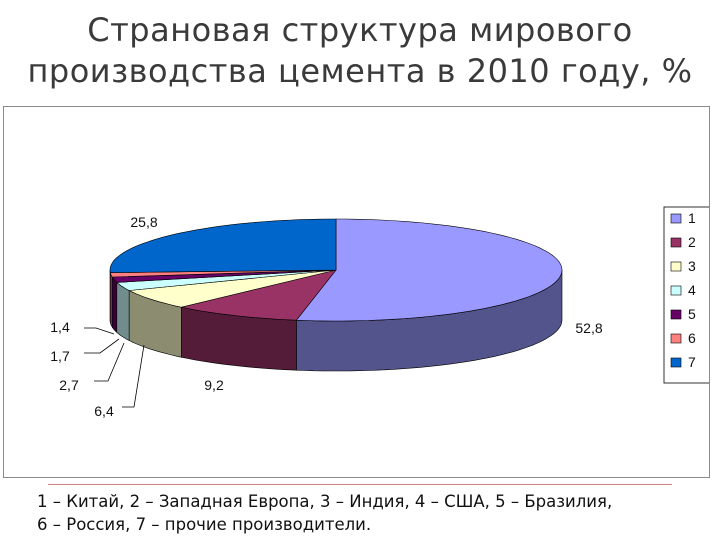  What do you see at coordinates (69, 385) in the screenshot?
I see `data-label-4: 2,7` at bounding box center [69, 385].